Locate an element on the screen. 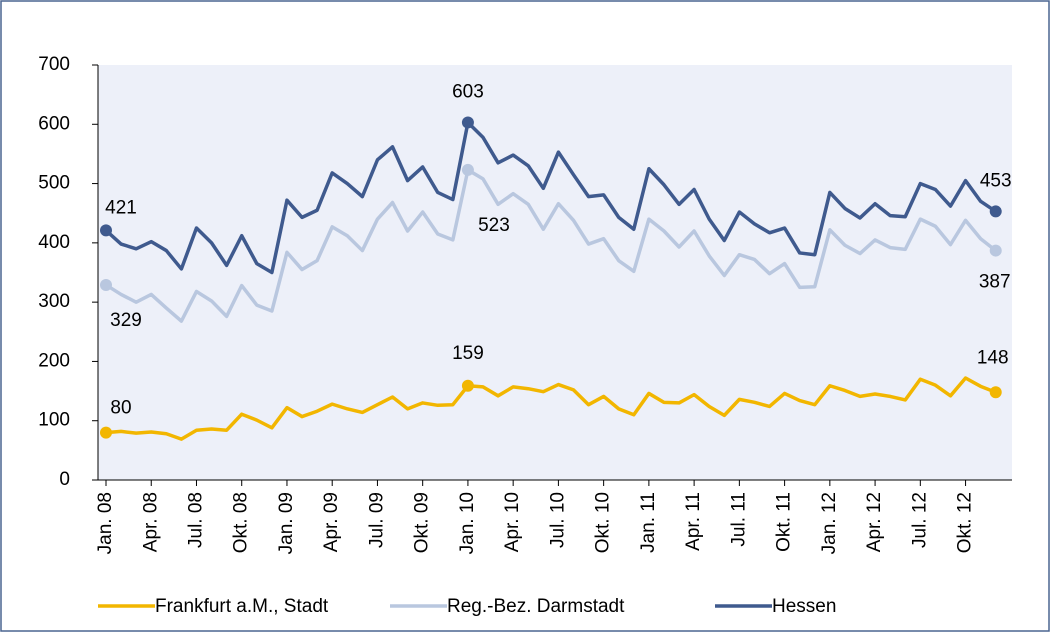 The height and width of the screenshot is (637, 1050). x-tick-label: Okt. 10 is located at coordinates (603, 522).